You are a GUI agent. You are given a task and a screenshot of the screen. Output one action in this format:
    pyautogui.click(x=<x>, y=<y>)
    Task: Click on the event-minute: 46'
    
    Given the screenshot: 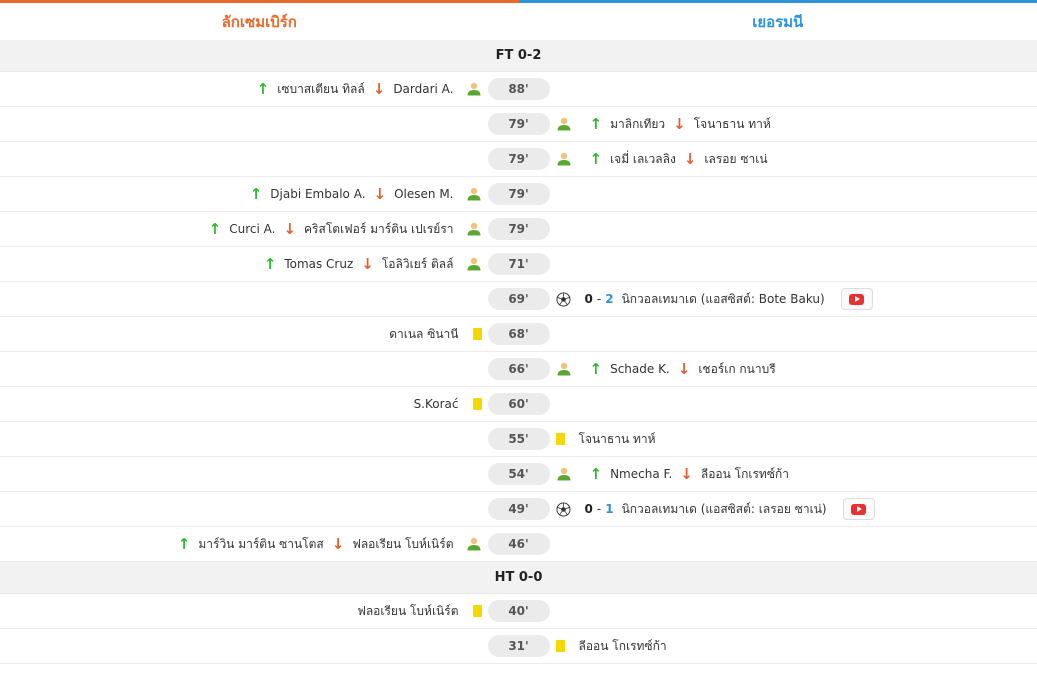 What is the action you would take?
    pyautogui.click(x=518, y=544)
    